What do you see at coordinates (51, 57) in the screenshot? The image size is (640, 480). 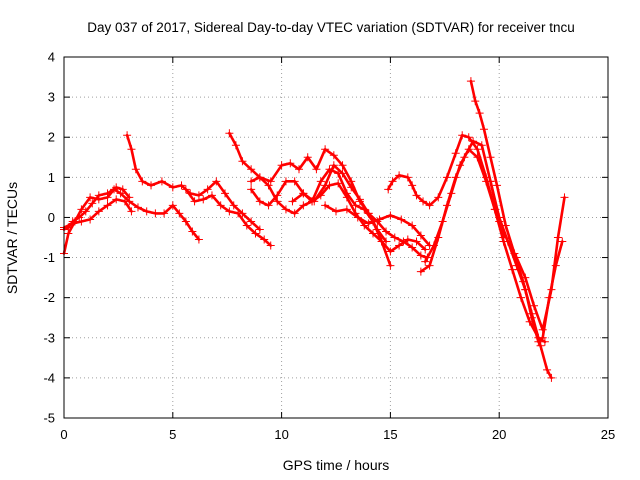 I see `y-tick-label: 4` at bounding box center [51, 57].